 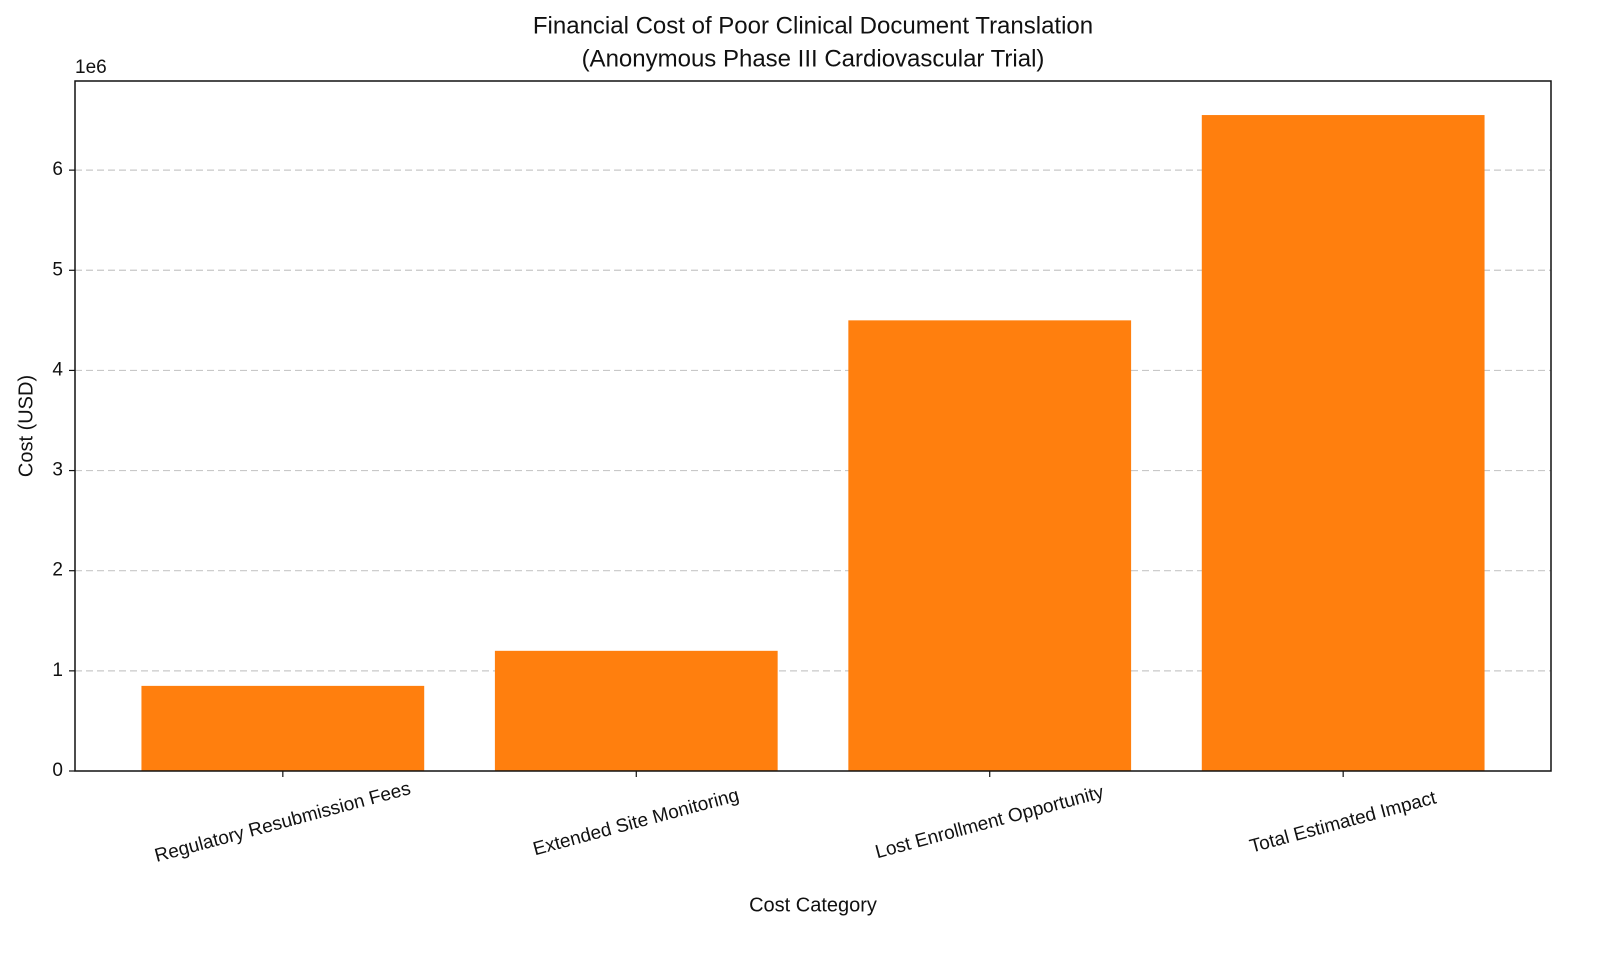 What do you see at coordinates (1344, 822) in the screenshot?
I see `x-tick-label: Total Estimated Impact` at bounding box center [1344, 822].